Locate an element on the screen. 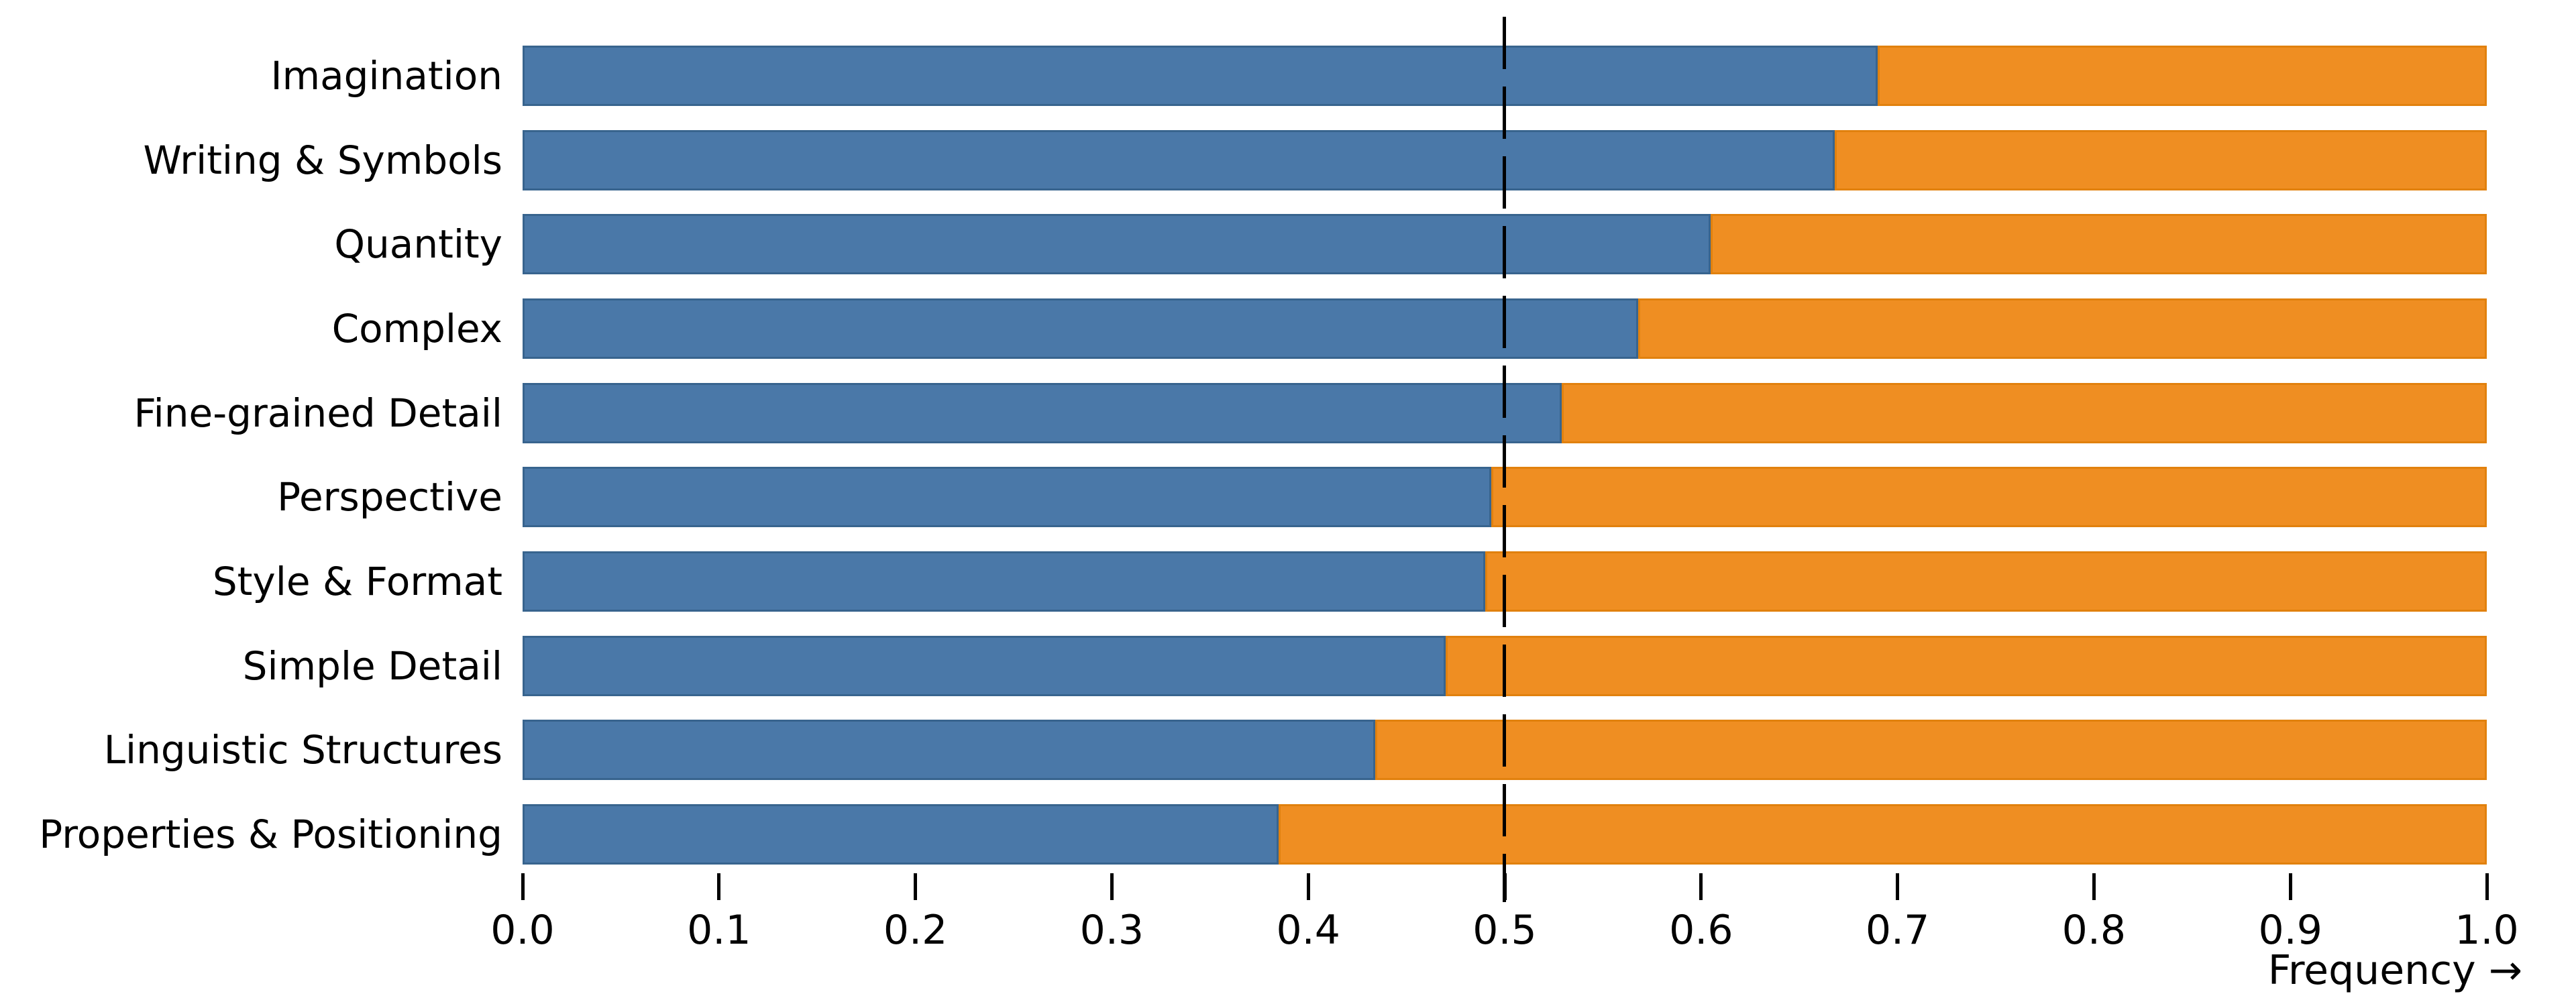 The image size is (2576, 998). x-tick-label: 0.7 is located at coordinates (1897, 930).